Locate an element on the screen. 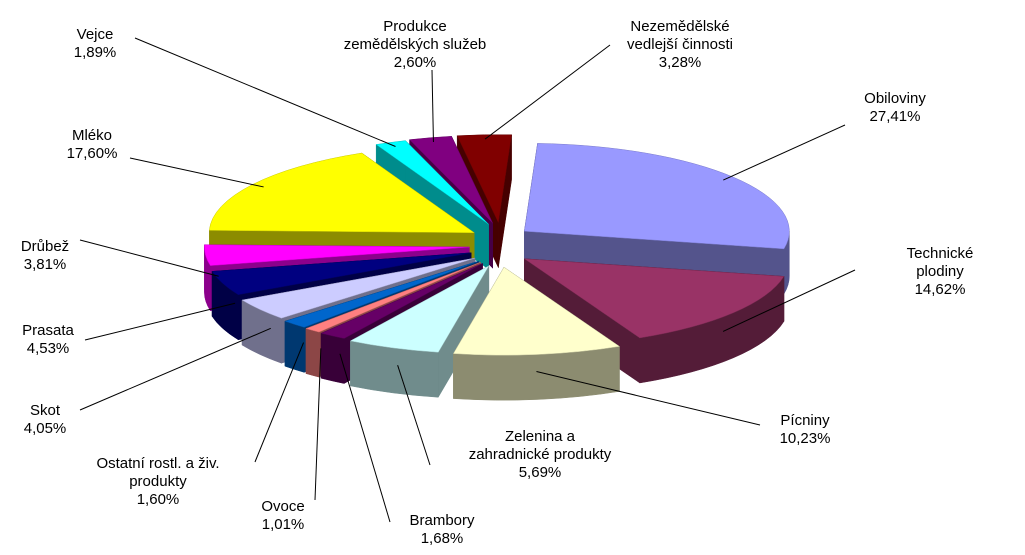  category-label: Ostatní rostl. a živ. produkty is located at coordinates (158, 472).